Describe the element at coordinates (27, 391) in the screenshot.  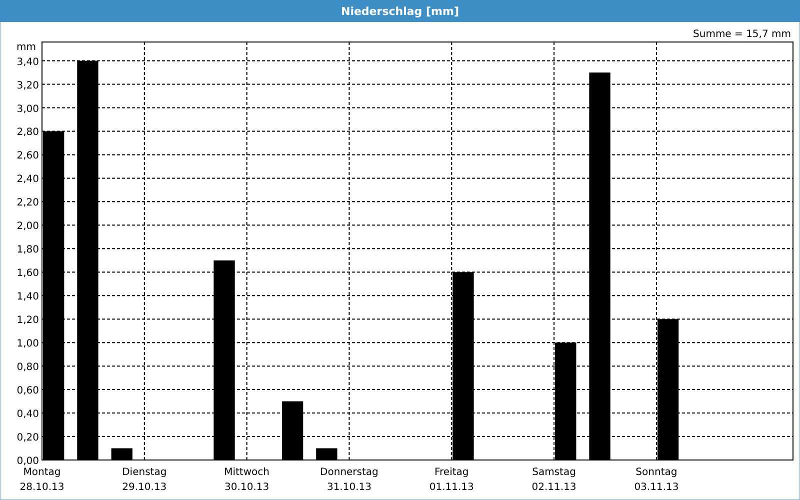
I see `y-tick-label: 0,60` at that location.